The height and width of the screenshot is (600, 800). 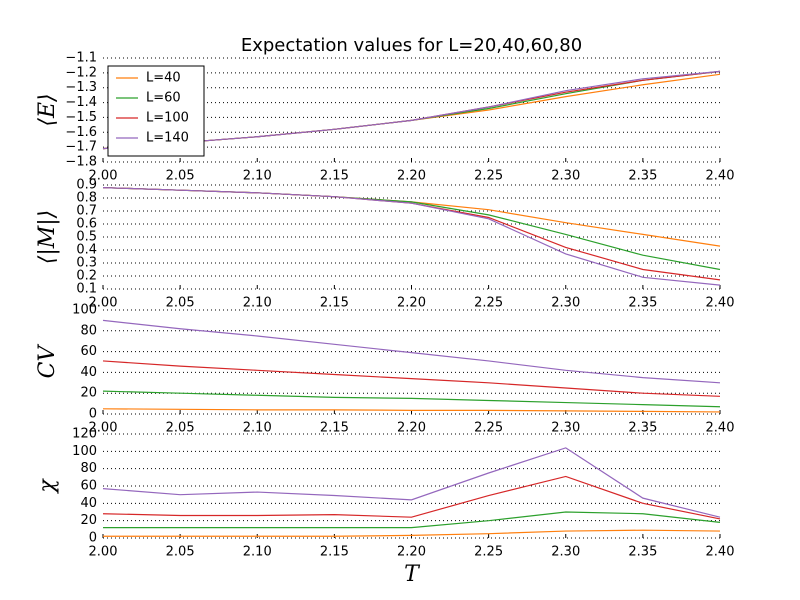 I want to click on y-tick-label: 0.4, so click(x=86, y=250).